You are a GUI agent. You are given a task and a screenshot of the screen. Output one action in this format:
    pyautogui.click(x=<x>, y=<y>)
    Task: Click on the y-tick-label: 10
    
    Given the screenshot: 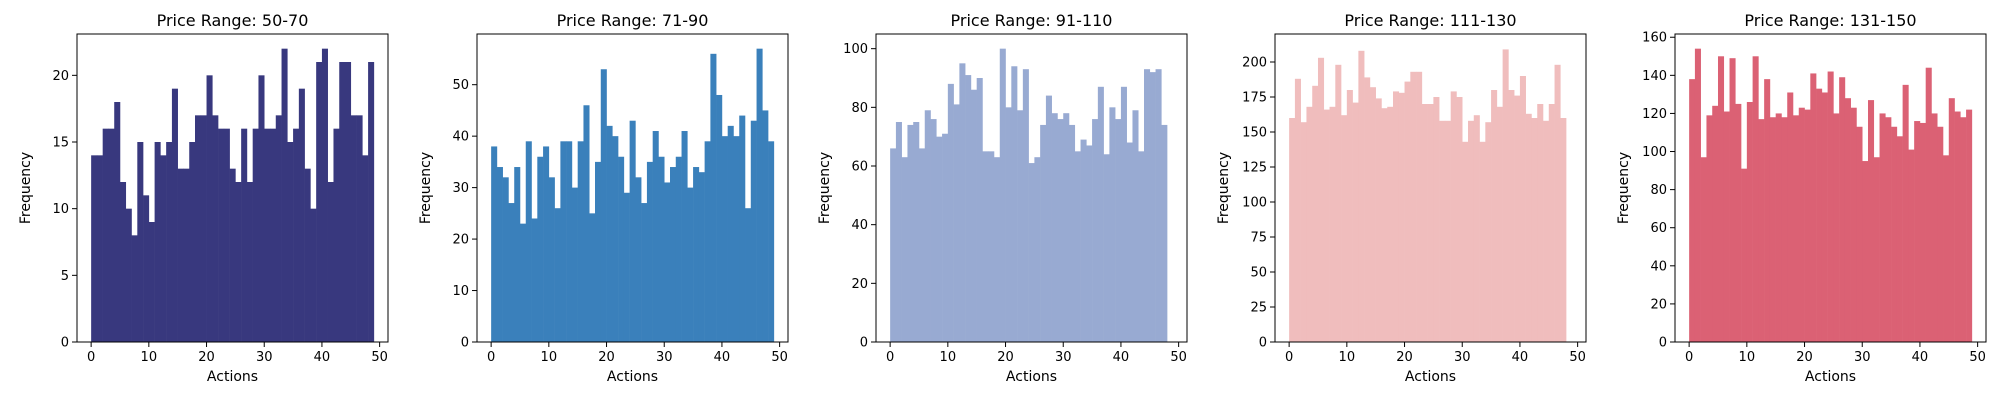 What is the action you would take?
    pyautogui.click(x=460, y=291)
    